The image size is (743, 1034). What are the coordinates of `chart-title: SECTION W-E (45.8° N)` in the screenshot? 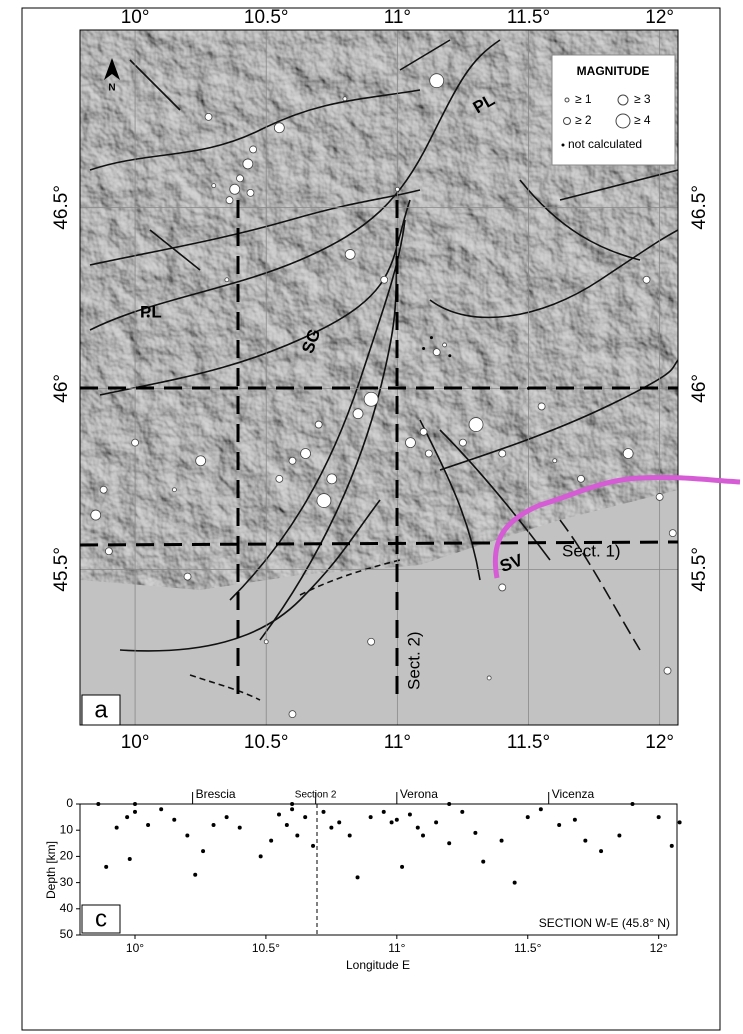 It's located at (604, 923).